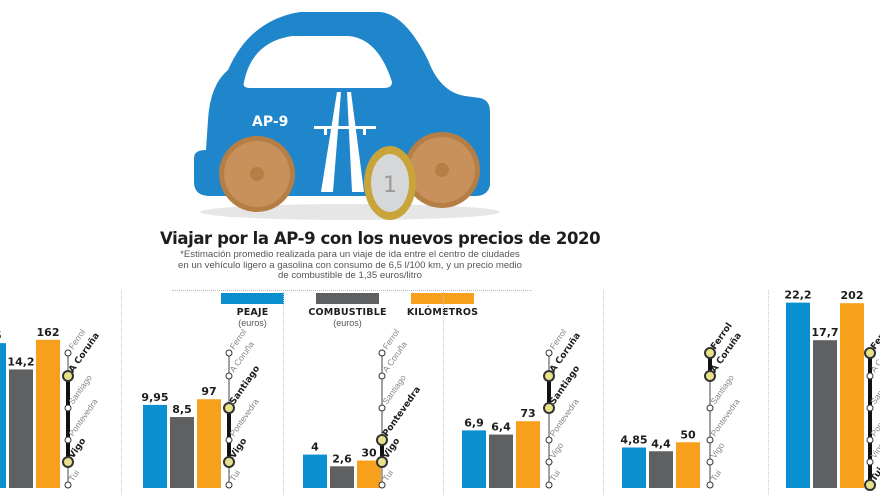 The width and height of the screenshot is (880, 495). Describe the element at coordinates (270, 122) in the screenshot. I see `car-label: AP-9` at that location.